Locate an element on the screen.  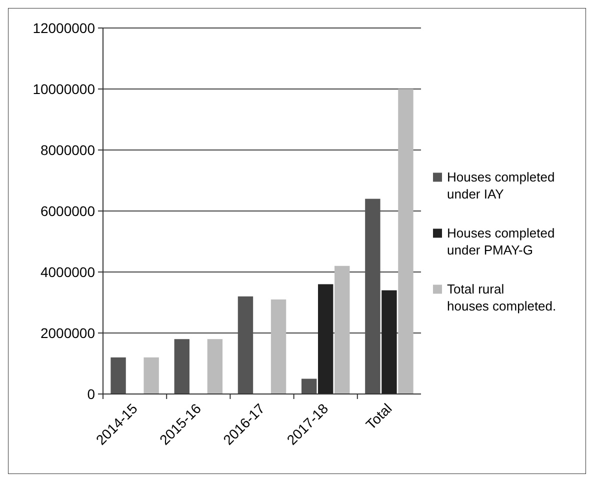
legend-label: Houses completed under PMAY-G is located at coordinates (501, 242).